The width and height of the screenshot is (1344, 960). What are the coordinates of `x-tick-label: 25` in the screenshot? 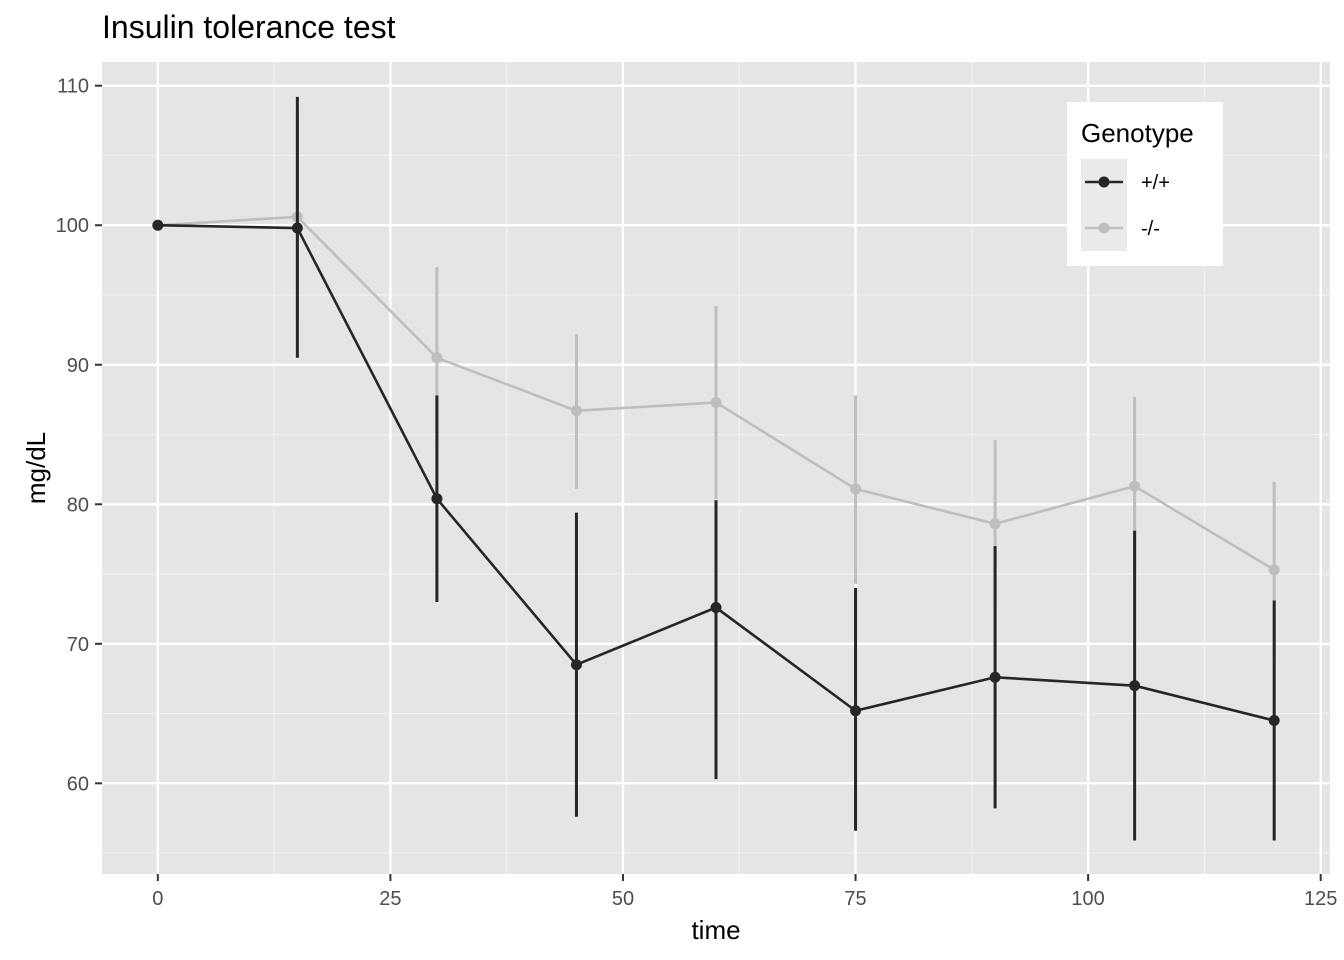 It's located at (390, 899).